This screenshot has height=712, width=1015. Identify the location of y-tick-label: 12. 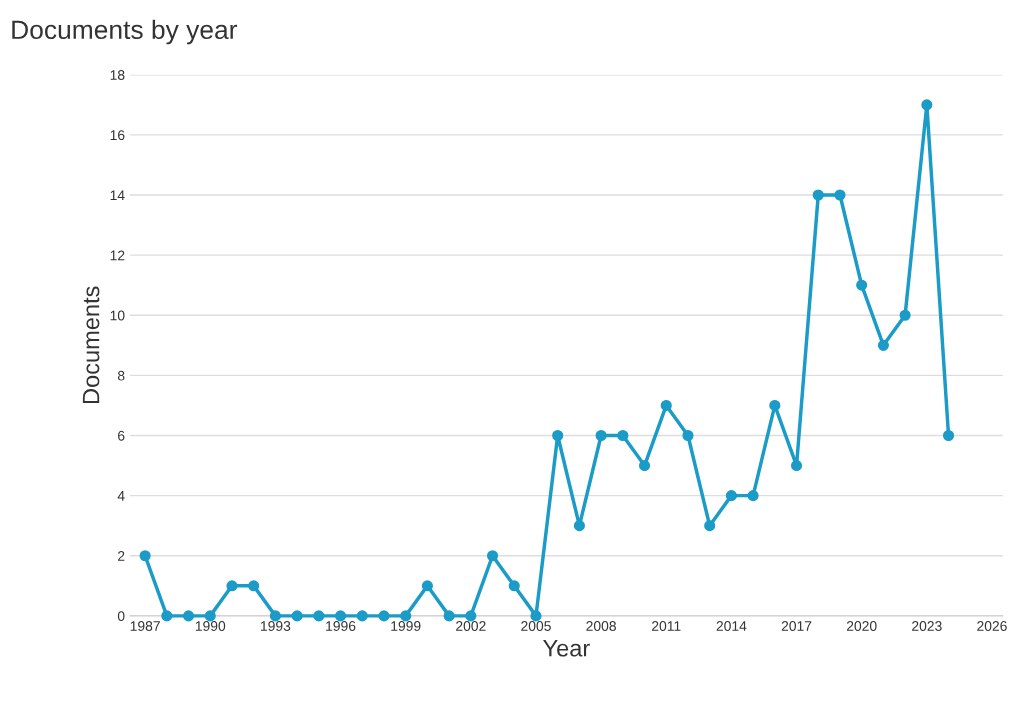
(117, 255).